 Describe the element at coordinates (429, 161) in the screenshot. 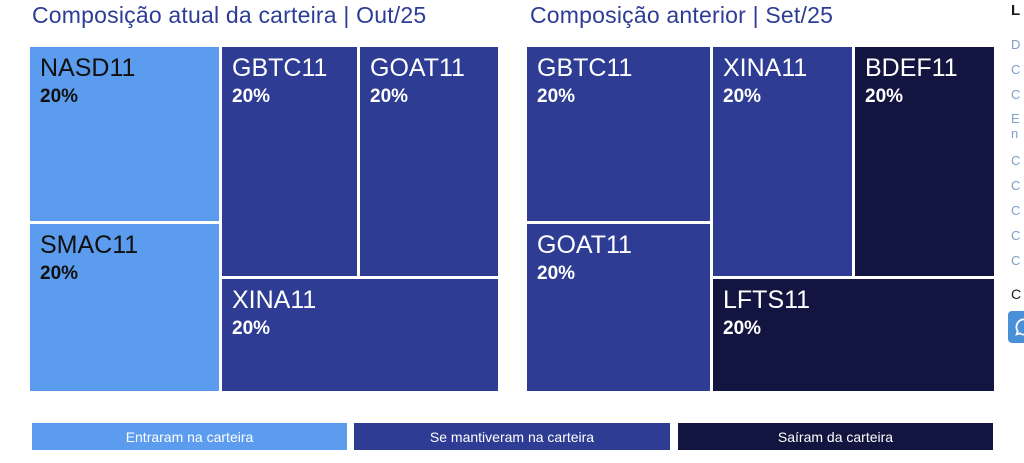

I see `tile-goat11: GOAT11 20%` at that location.